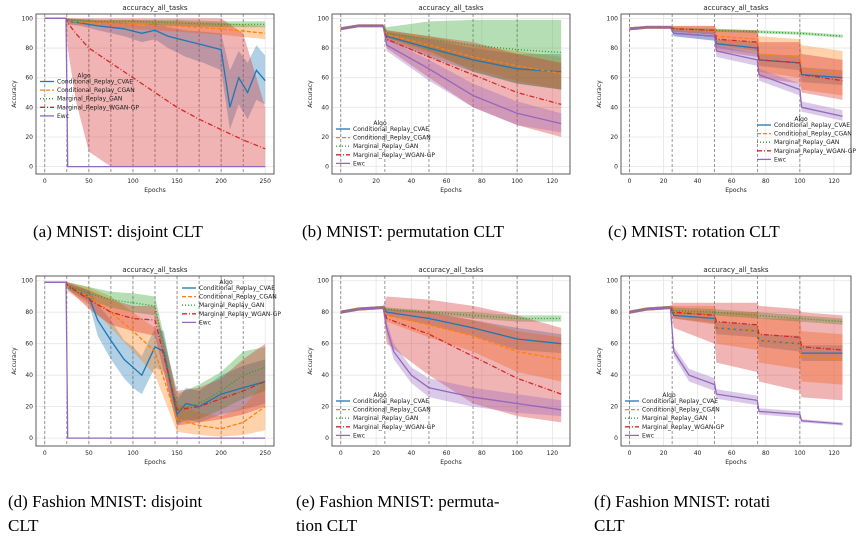 The width and height of the screenshot is (867, 546). What do you see at coordinates (327, 438) in the screenshot?
I see `y-tick-label: 0` at bounding box center [327, 438].